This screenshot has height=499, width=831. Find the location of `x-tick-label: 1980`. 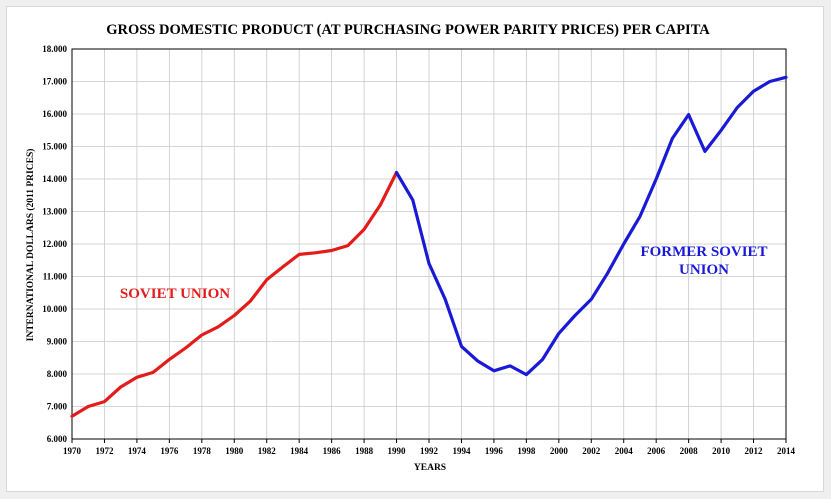

x-tick-label: 1980 is located at coordinates (234, 451).